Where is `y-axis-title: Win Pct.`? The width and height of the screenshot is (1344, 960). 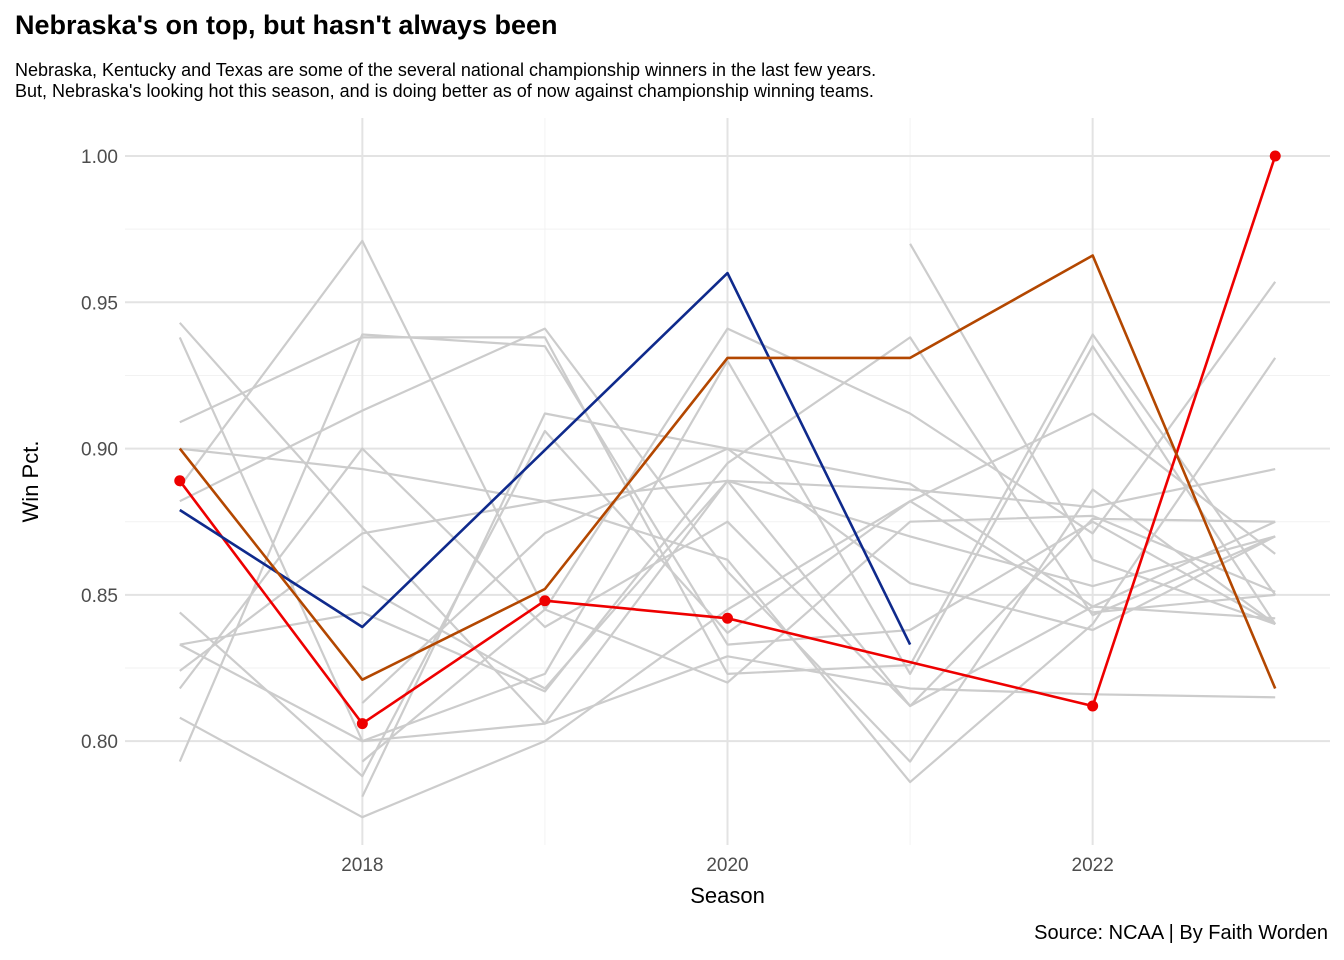 y-axis-title: Win Pct. is located at coordinates (30, 482).